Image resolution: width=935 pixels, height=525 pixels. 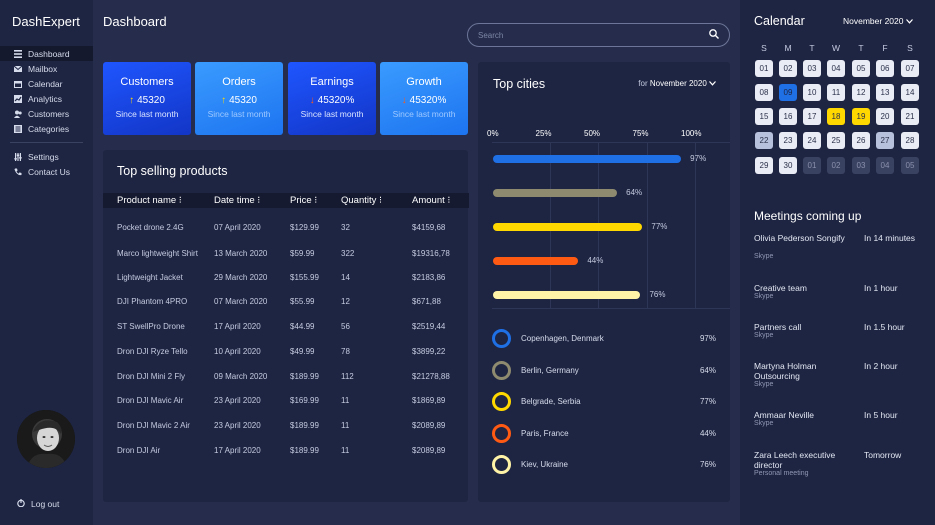 What do you see at coordinates (836, 116) in the screenshot?
I see `calendar-day: 18` at bounding box center [836, 116].